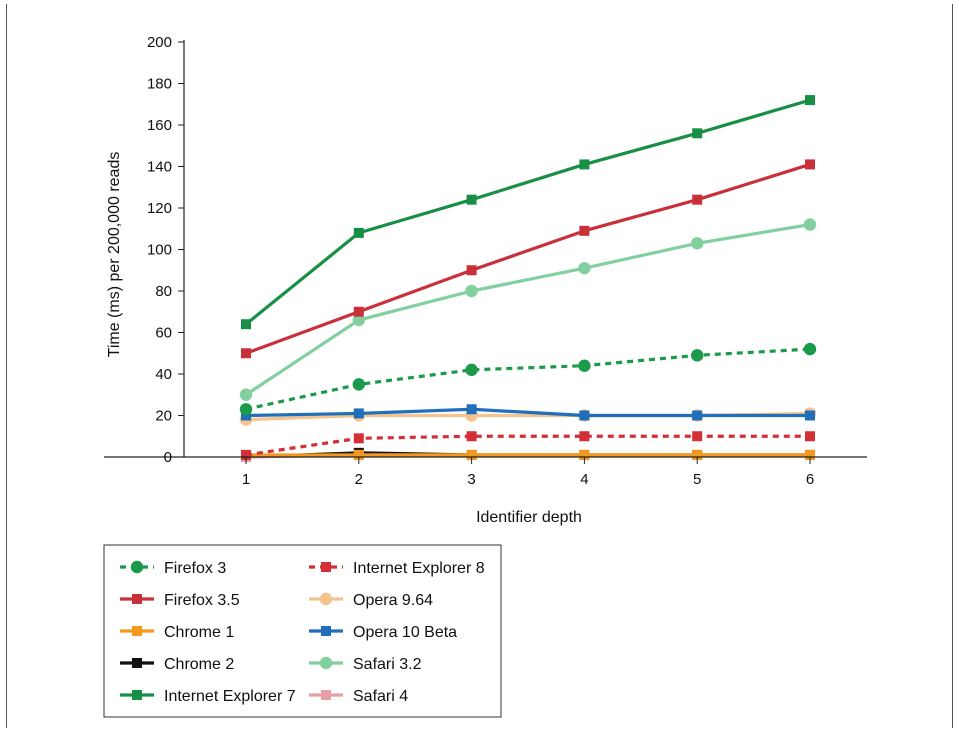 This screenshot has height=732, width=959. Describe the element at coordinates (230, 696) in the screenshot. I see `legend-label: Internet Explorer 7` at that location.